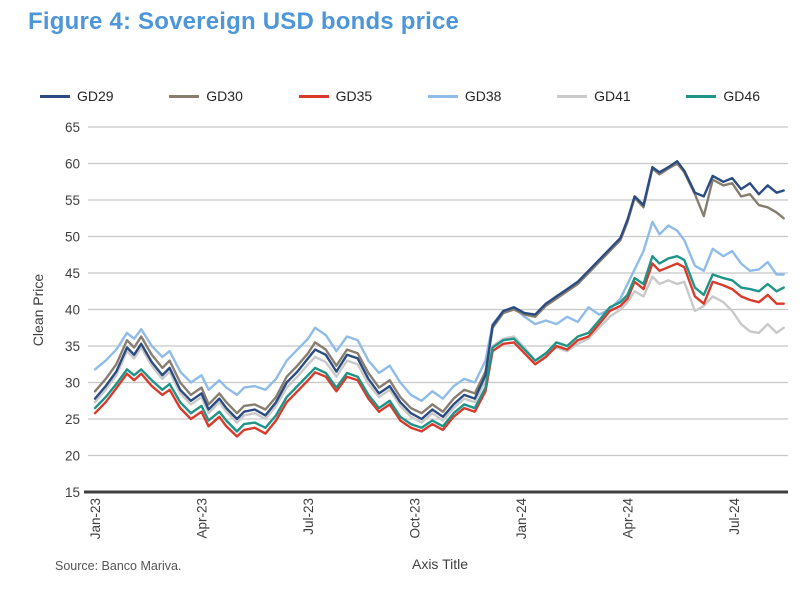 The height and width of the screenshot is (605, 800). Describe the element at coordinates (72, 492) in the screenshot. I see `y-tick-label: 15` at that location.